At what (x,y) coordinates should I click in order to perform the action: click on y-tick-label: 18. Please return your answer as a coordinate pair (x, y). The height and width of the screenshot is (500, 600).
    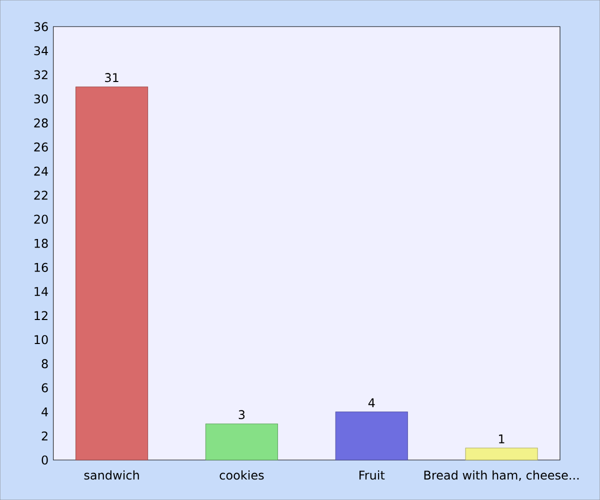
    Looking at the image, I should click on (41, 243).